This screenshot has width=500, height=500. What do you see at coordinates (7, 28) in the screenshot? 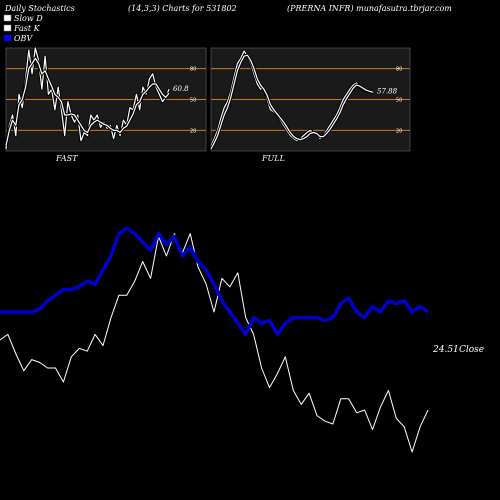
I see `legend-swatch-fast-k` at bounding box center [7, 28].